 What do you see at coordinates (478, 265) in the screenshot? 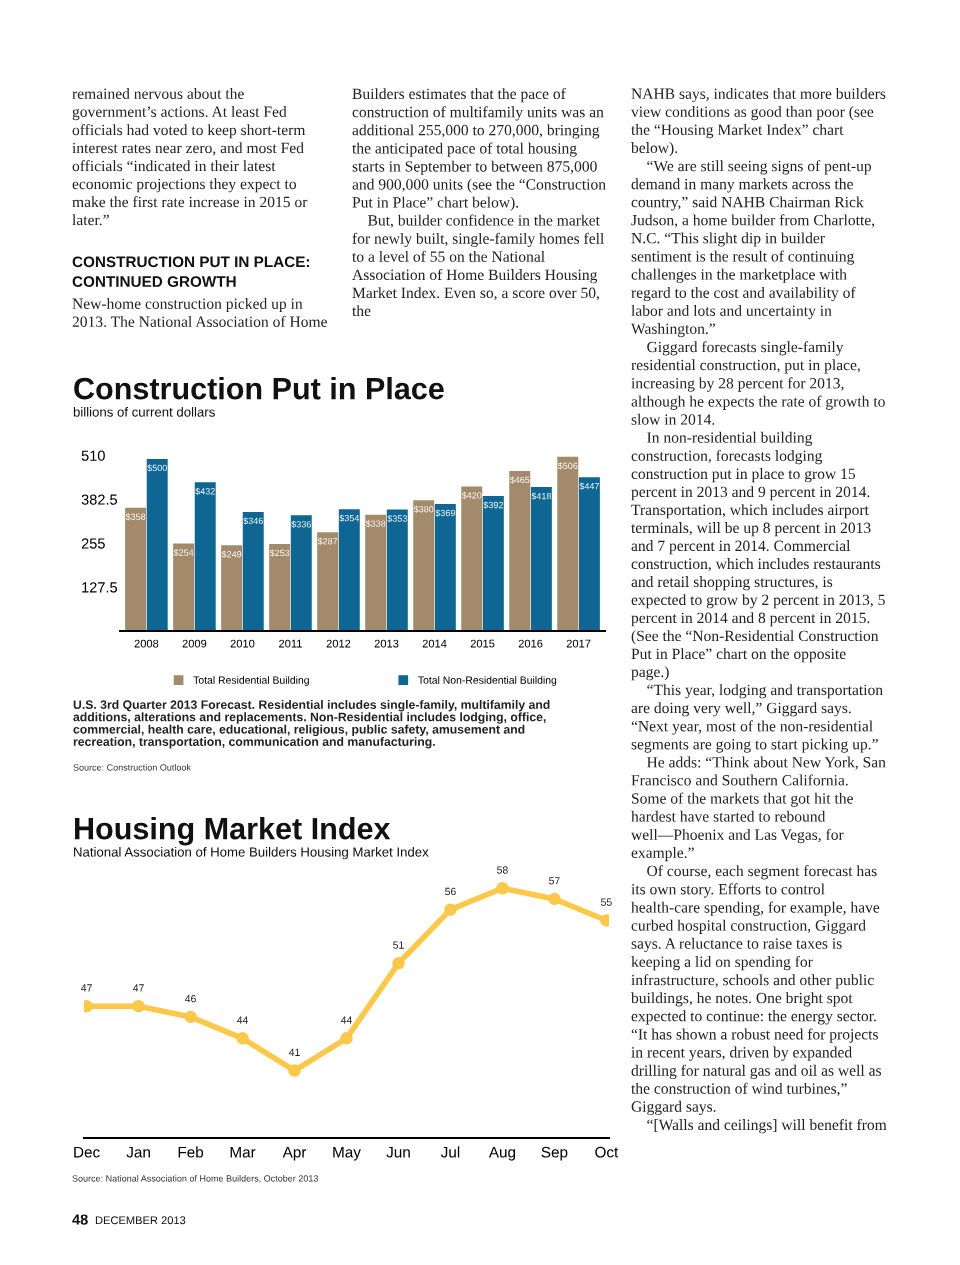
I see `text: But, builder confidence in the market for newly built, single-family homes fell to a level of 55 on the National Association of Home Builders Housing Market Index. Even so, a score over 50, the` at bounding box center [478, 265].